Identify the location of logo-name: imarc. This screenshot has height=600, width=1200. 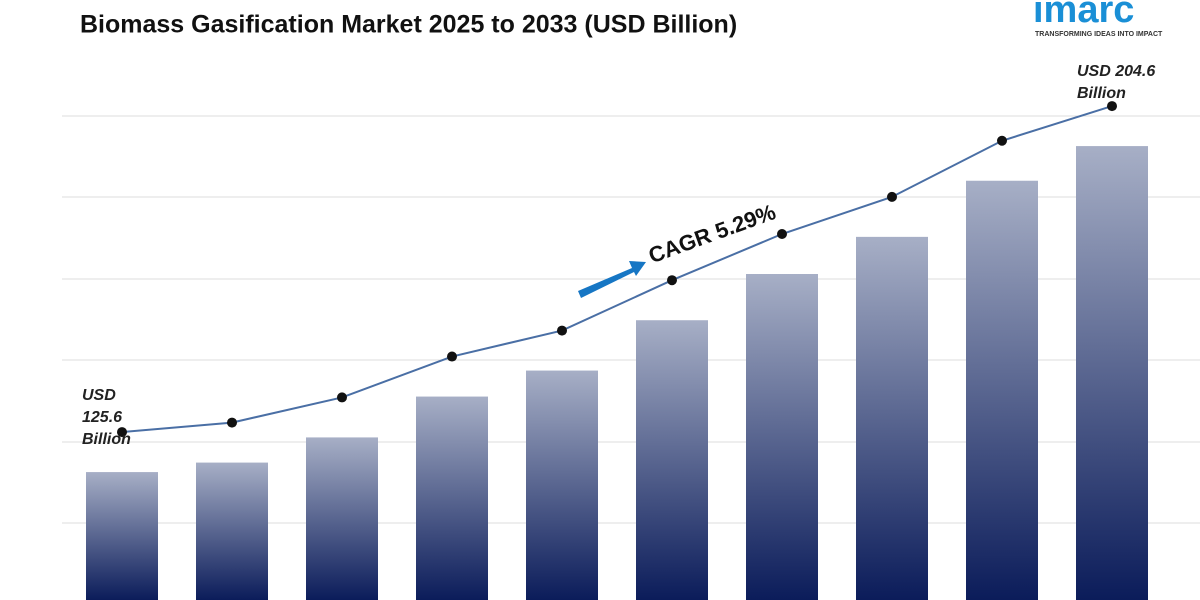
(1083, 15).